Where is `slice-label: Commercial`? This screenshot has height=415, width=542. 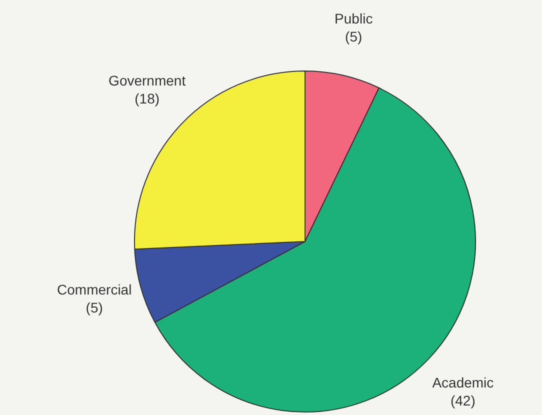 slice-label: Commercial is located at coordinates (94, 289).